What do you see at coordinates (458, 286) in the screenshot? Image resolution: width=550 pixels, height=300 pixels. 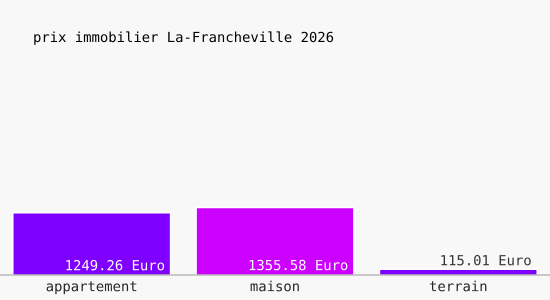 I see `x-tick-label: terrain` at bounding box center [458, 286].